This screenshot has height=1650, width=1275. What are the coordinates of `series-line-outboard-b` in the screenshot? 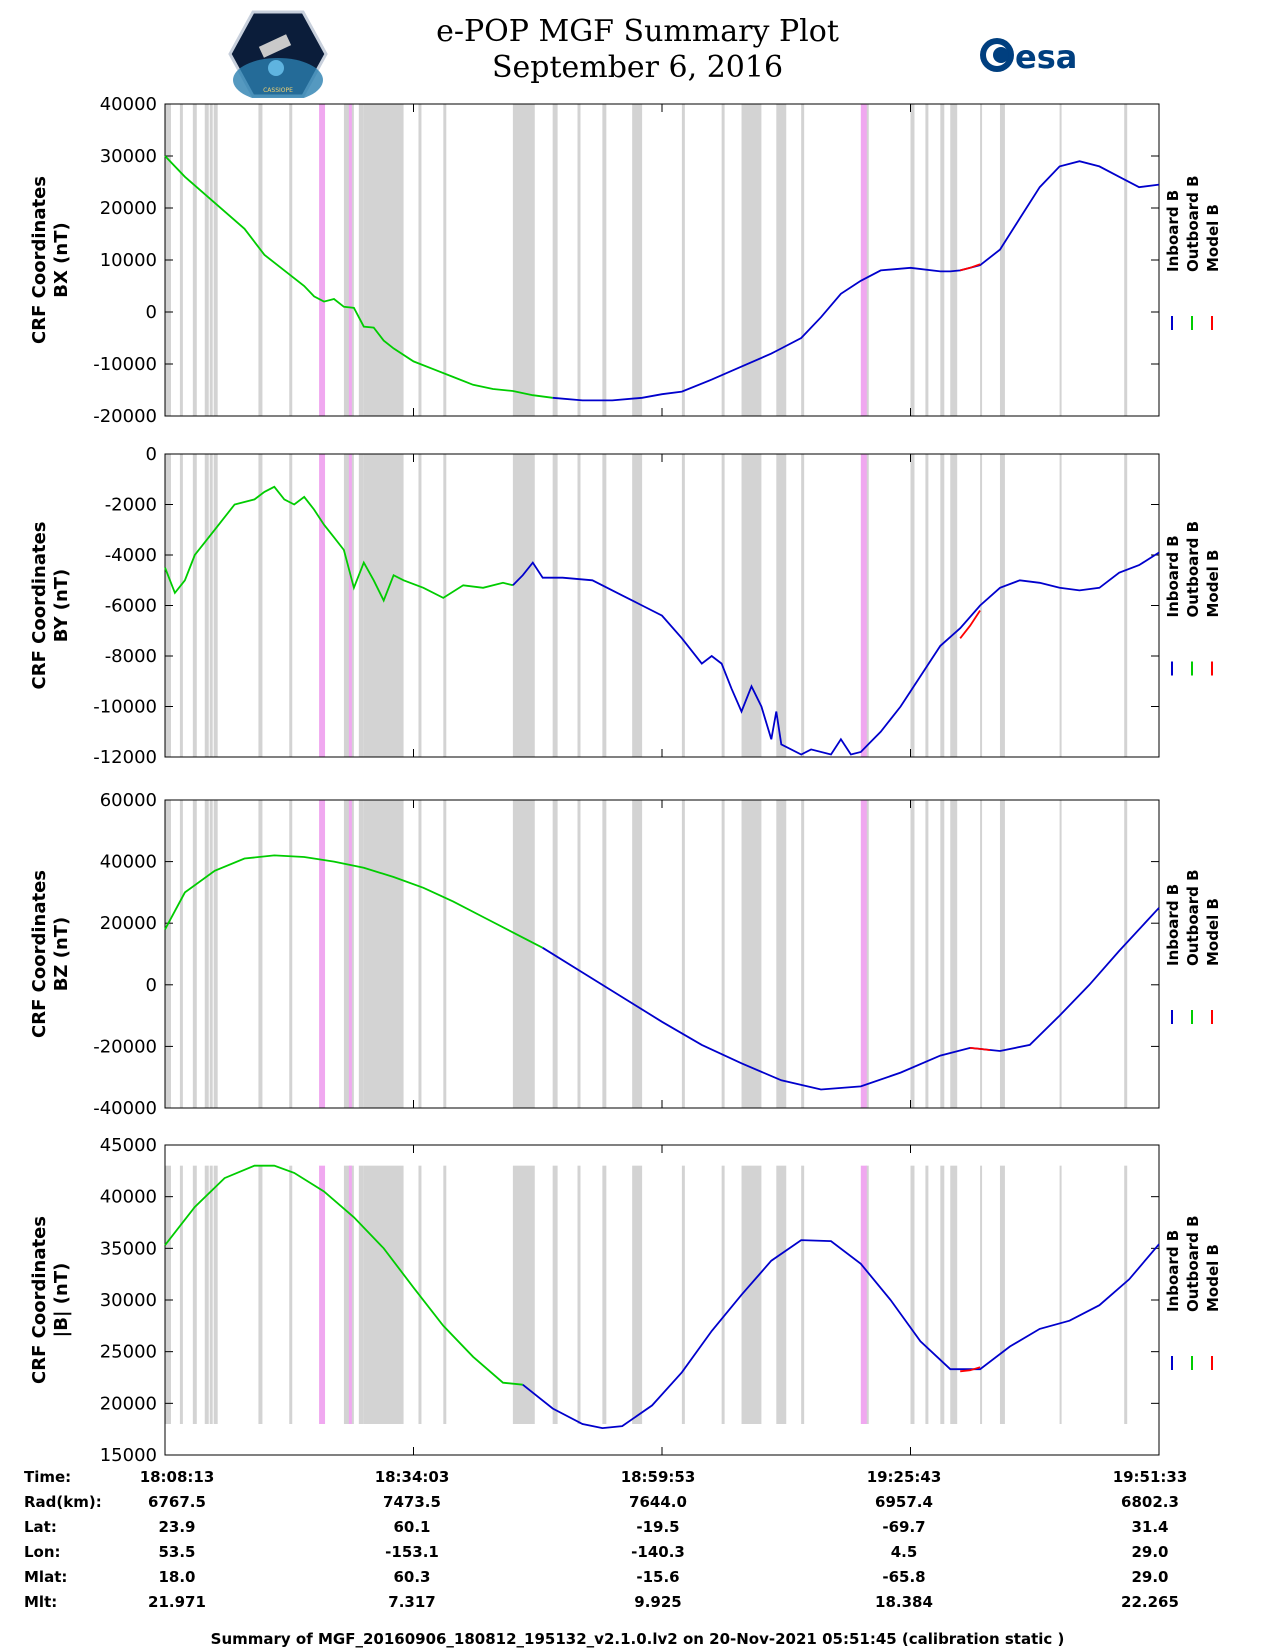 It's located at (358, 277).